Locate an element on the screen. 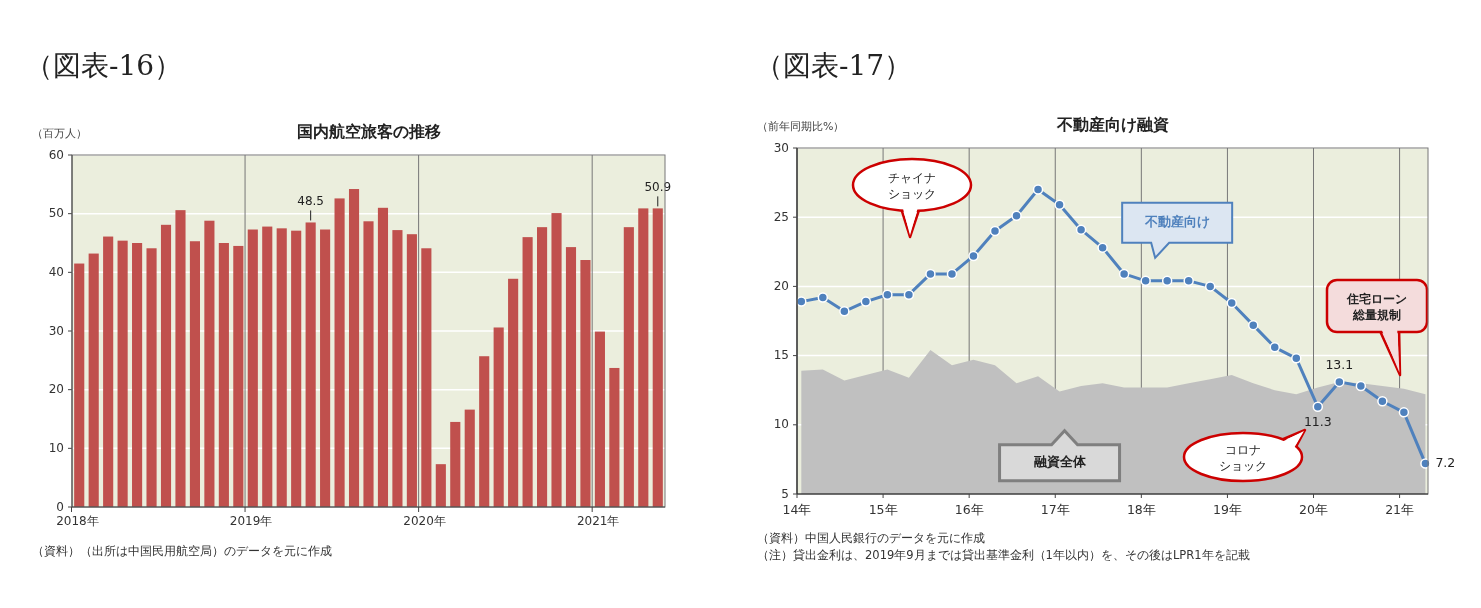 The width and height of the screenshot is (1481, 608). annotation: 13.1 is located at coordinates (1339, 365).